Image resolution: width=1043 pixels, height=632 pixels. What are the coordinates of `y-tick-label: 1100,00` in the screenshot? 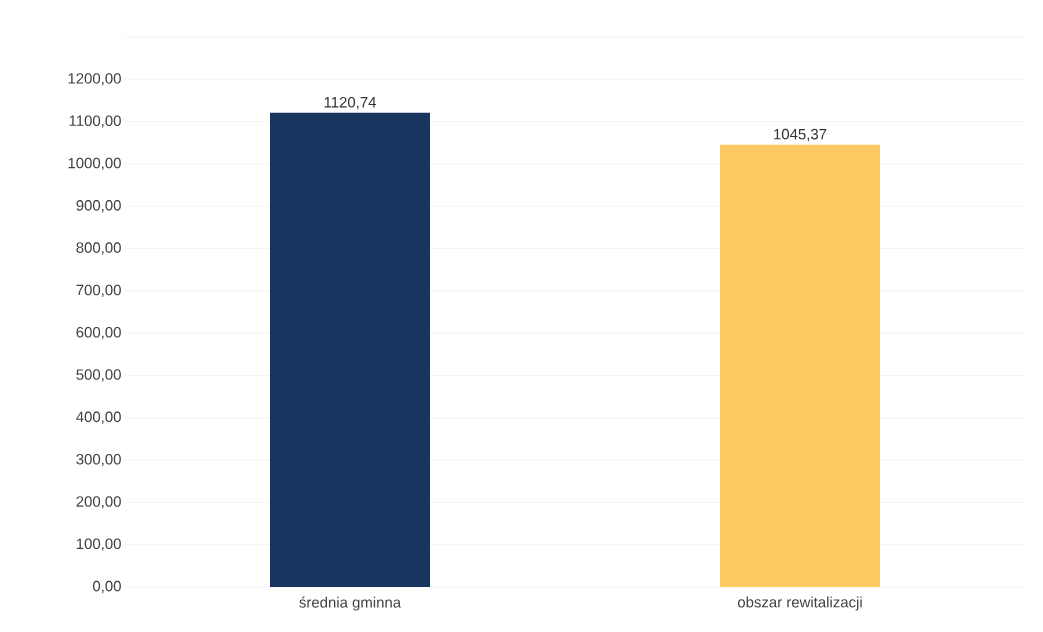 It's located at (95, 121).